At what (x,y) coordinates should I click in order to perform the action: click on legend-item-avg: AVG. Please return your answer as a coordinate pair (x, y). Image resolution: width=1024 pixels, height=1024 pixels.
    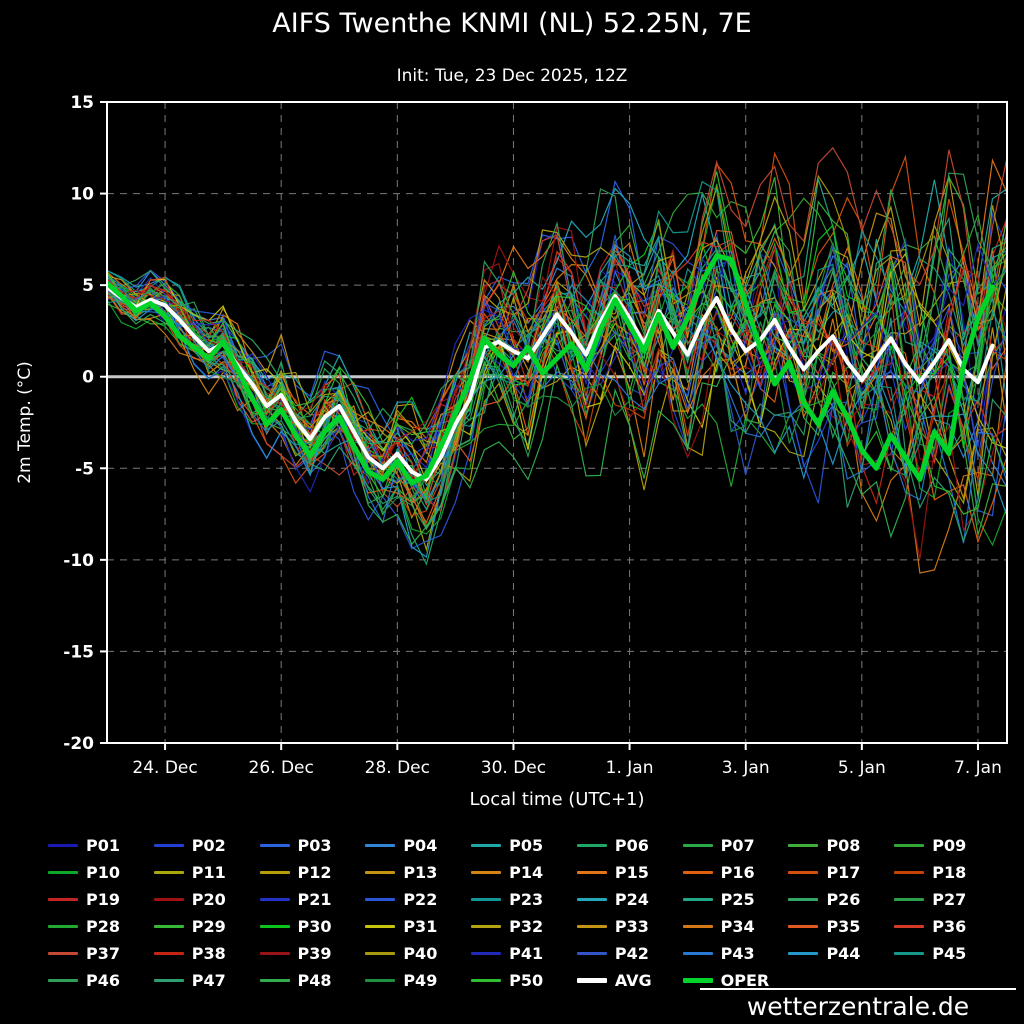
    Looking at the image, I should click on (627, 980).